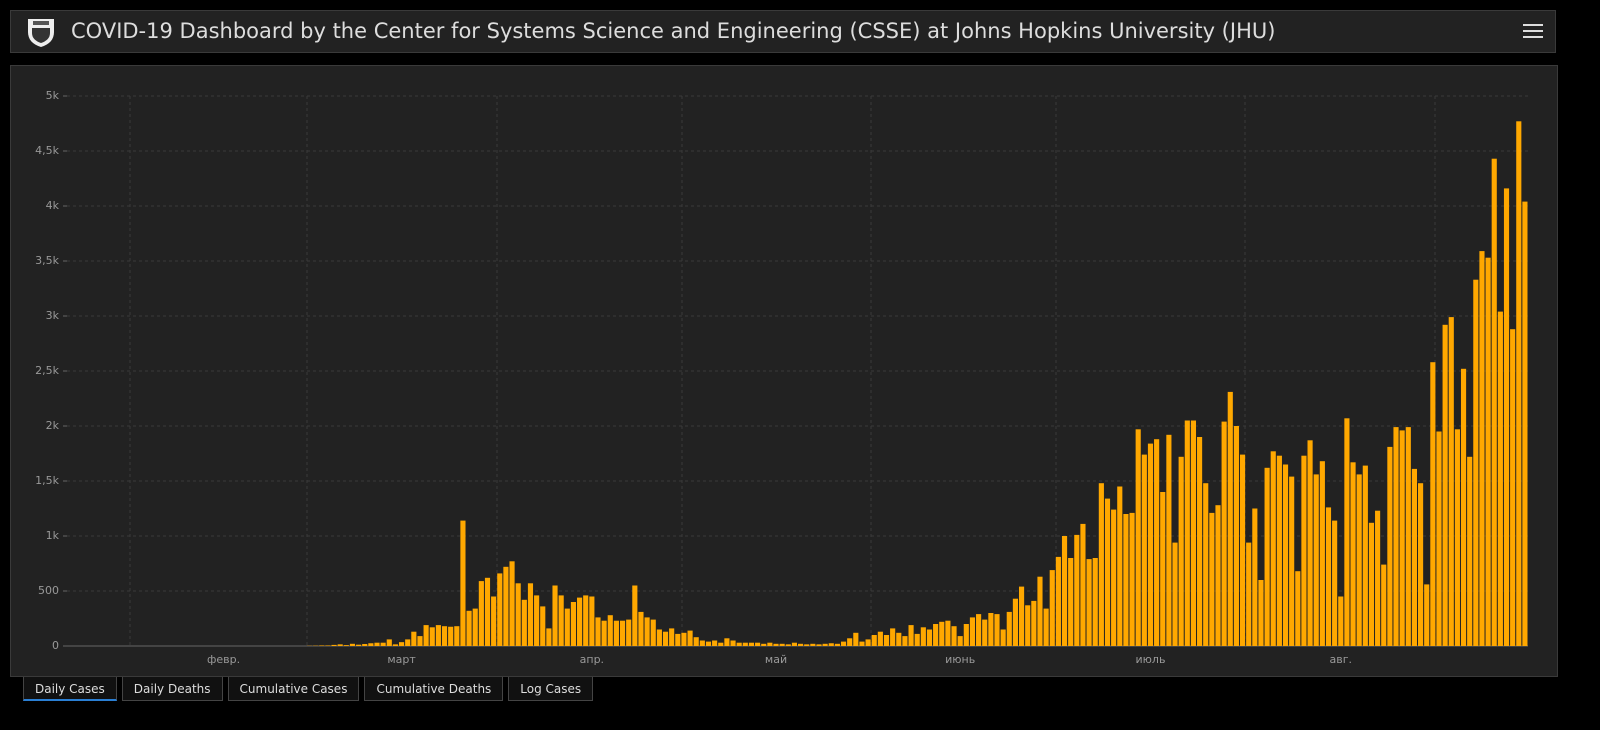 The image size is (1600, 730). Describe the element at coordinates (776, 659) in the screenshot. I see `x-tick-label: май` at that location.